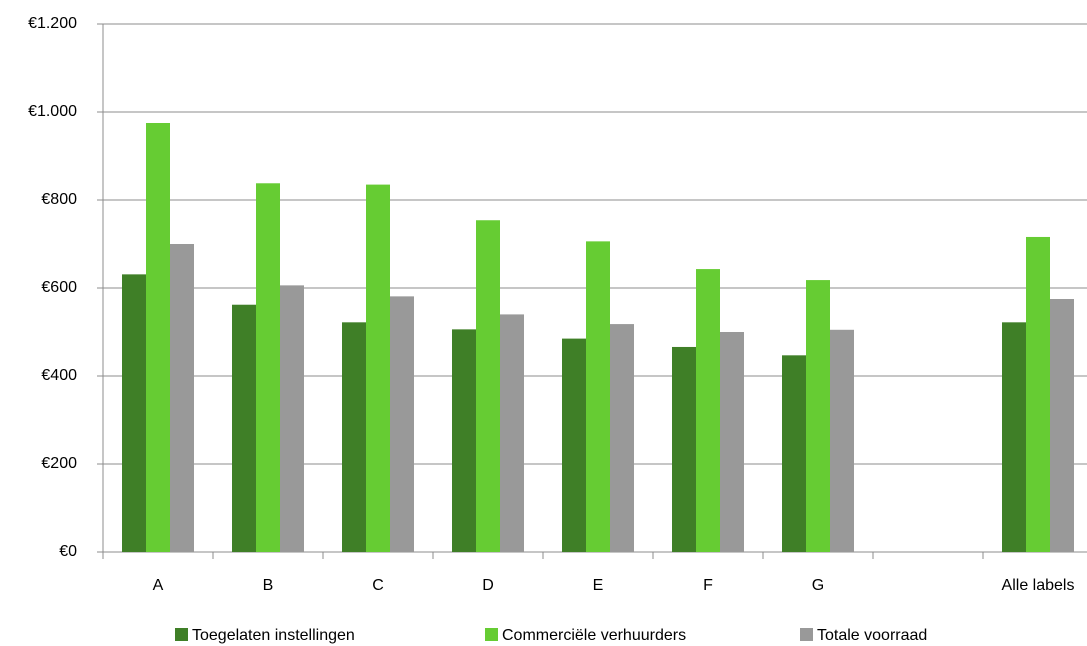  What do you see at coordinates (594, 635) in the screenshot?
I see `legend-label: Commerciële verhuurders` at bounding box center [594, 635].